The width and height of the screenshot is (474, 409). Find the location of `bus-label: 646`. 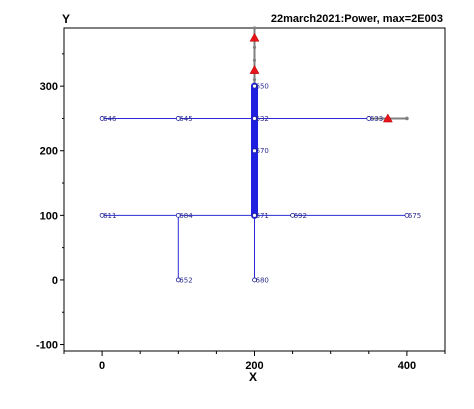

bus-label: 646 is located at coordinates (110, 119).